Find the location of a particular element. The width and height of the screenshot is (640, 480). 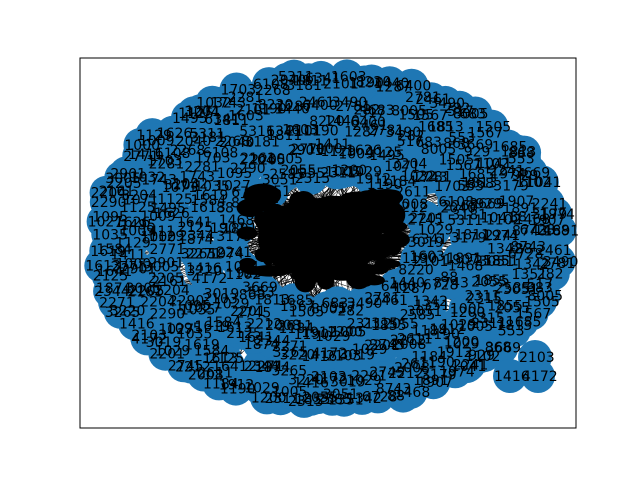

node-label: 3179 is located at coordinates (511, 186).